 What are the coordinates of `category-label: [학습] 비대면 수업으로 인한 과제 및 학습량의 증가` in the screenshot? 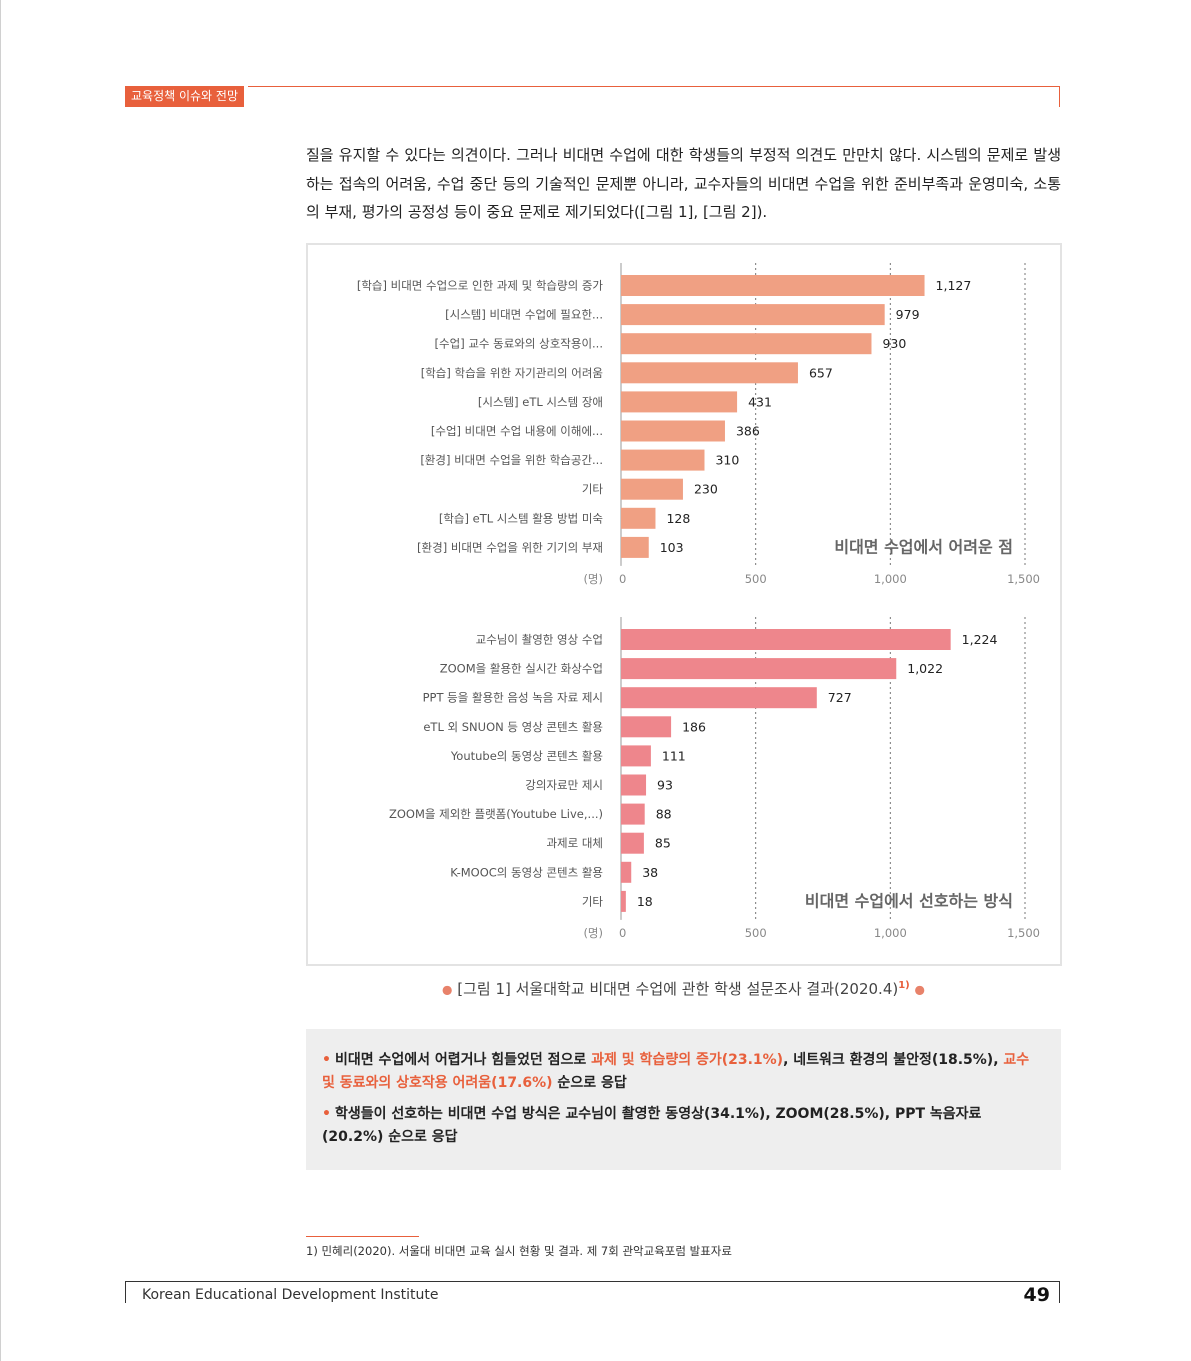 It's located at (480, 286).